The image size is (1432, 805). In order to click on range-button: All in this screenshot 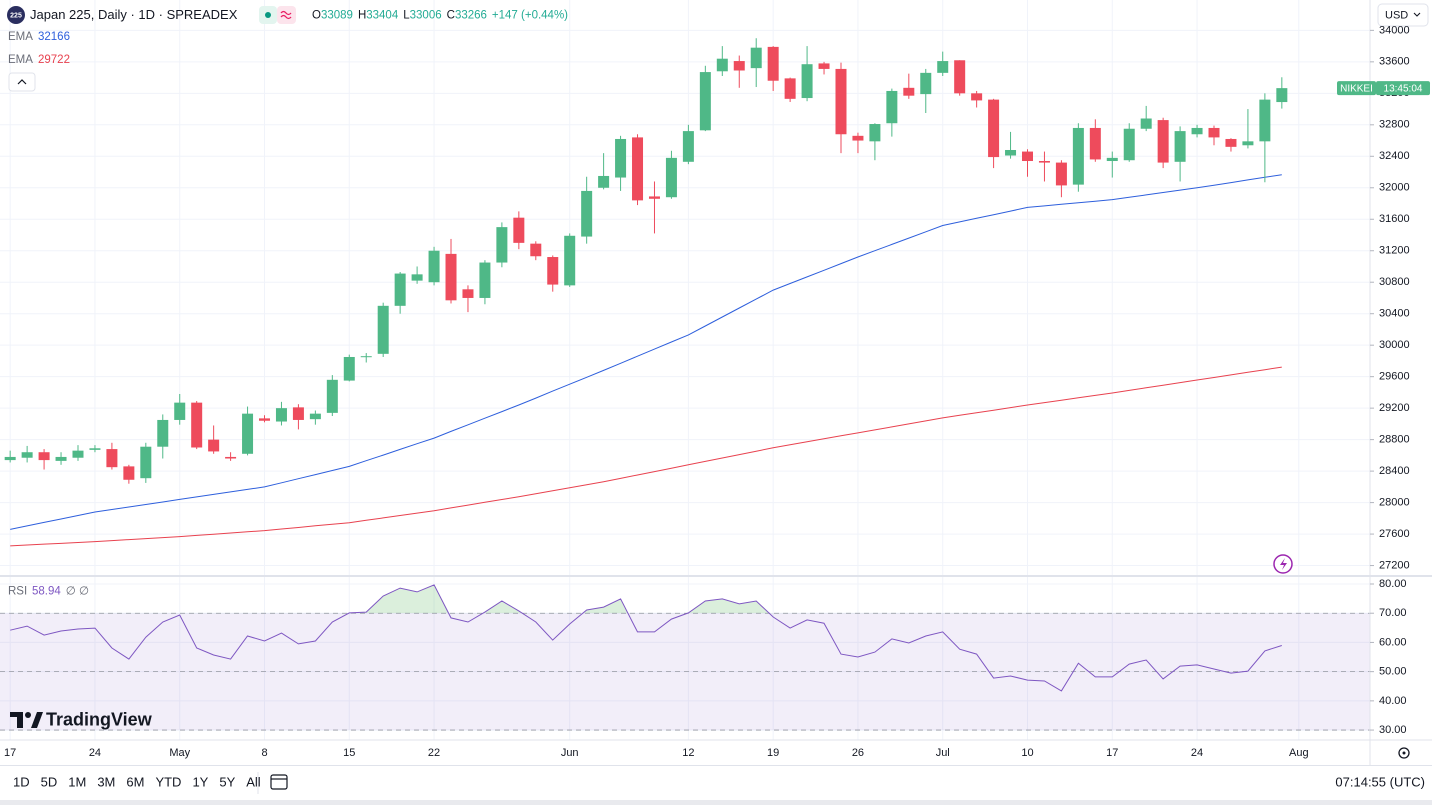, I will do `click(253, 781)`.